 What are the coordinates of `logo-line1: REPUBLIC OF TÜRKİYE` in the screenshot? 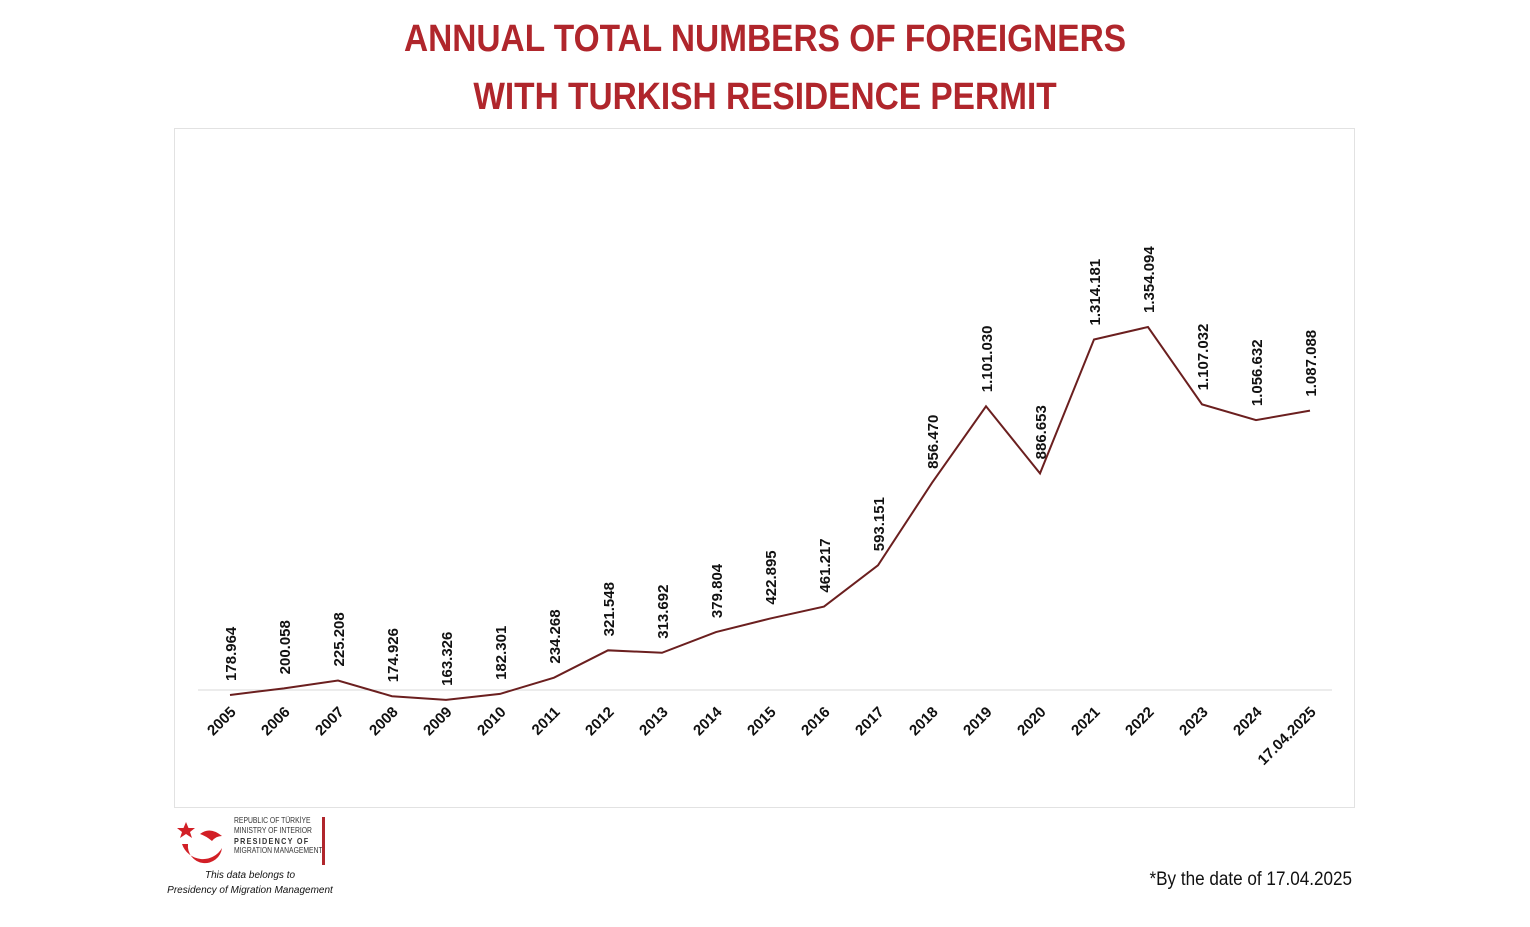 It's located at (272, 820).